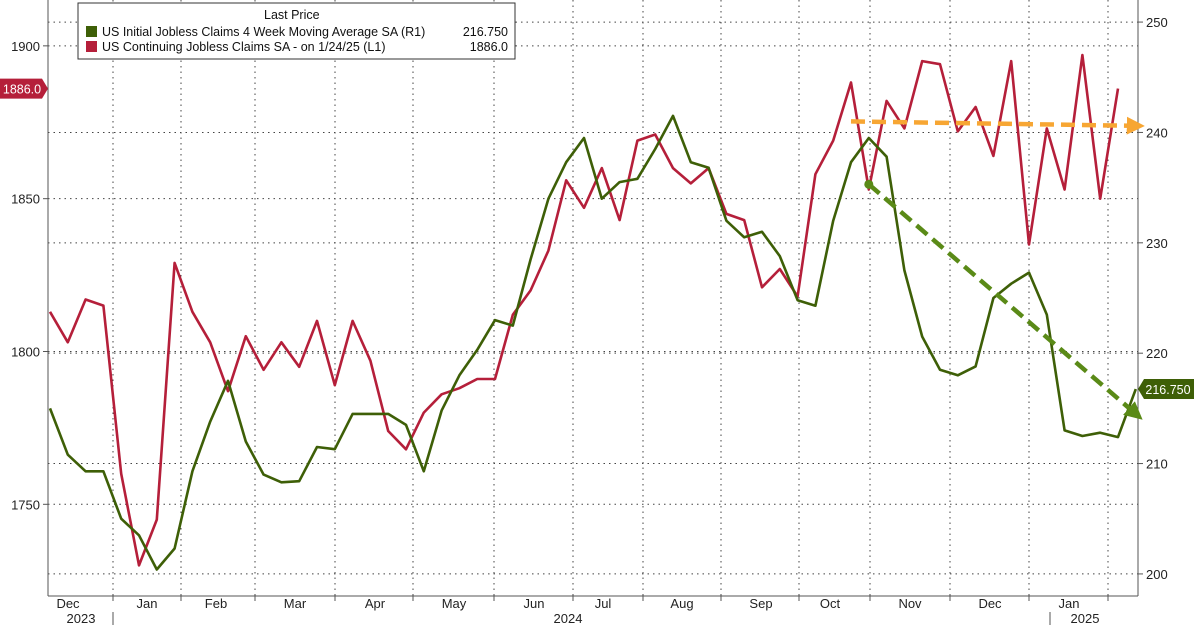  Describe the element at coordinates (830, 603) in the screenshot. I see `month-label: Oct` at that location.